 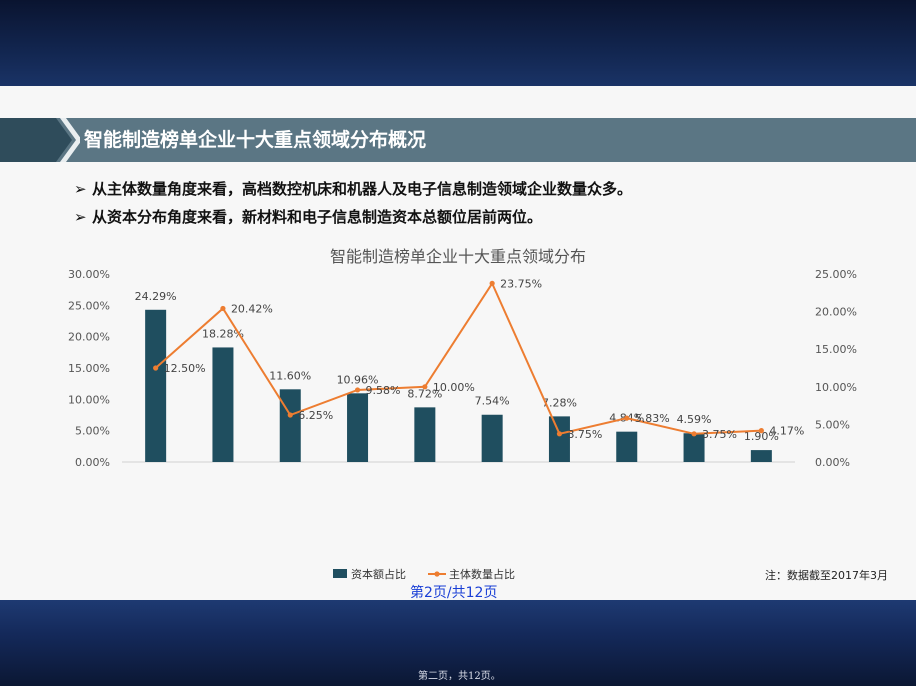 What do you see at coordinates (89, 305) in the screenshot?
I see `y-left-tick-label: 25.00%` at bounding box center [89, 305].